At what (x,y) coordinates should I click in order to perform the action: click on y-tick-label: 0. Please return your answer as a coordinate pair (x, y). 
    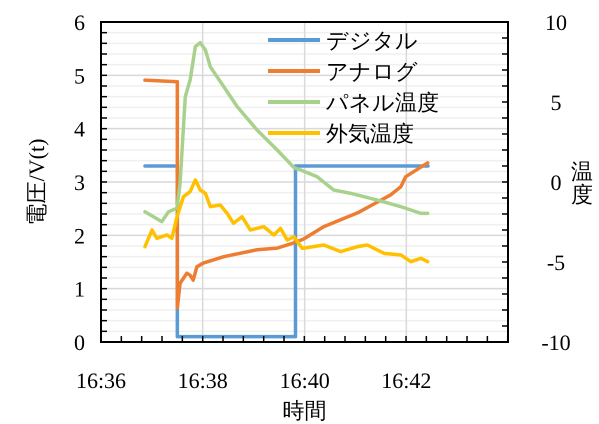
    Looking at the image, I should click on (79, 342).